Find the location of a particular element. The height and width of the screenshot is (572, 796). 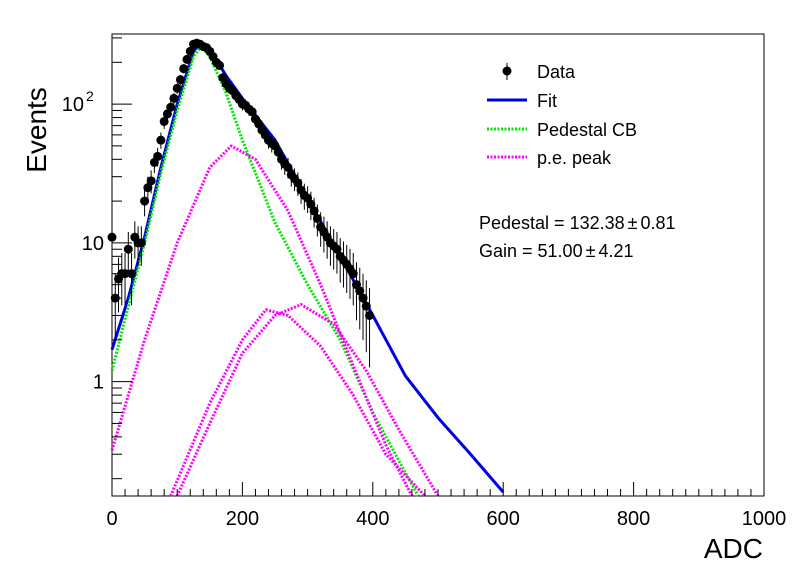

legend-item-data: Data is located at coordinates (539, 72).